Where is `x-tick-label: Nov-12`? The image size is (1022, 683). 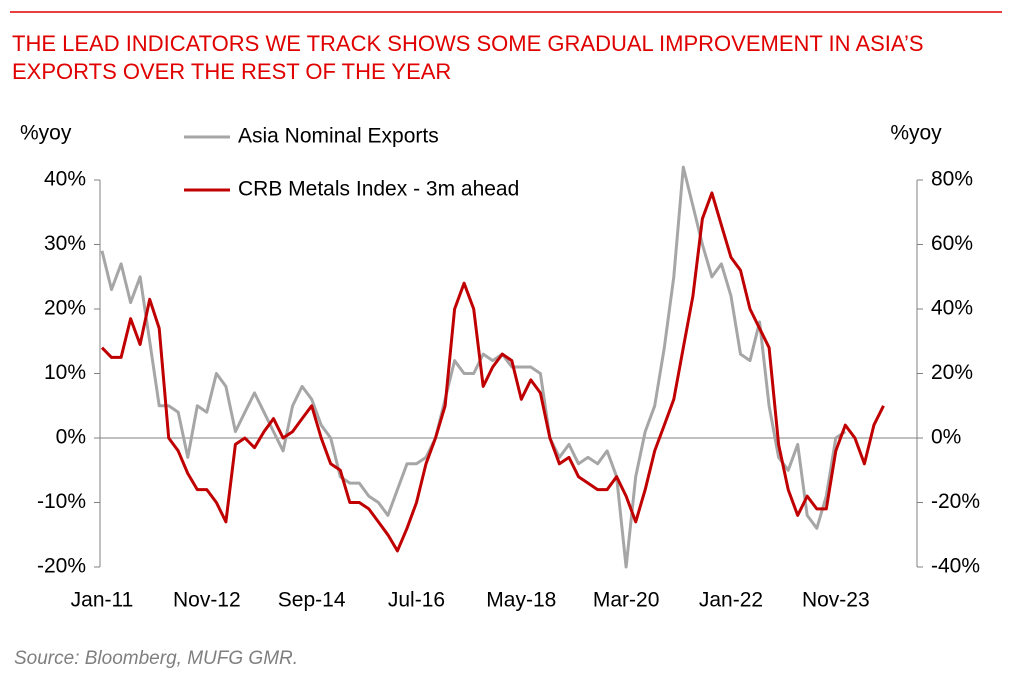 x-tick-label: Nov-12 is located at coordinates (207, 600).